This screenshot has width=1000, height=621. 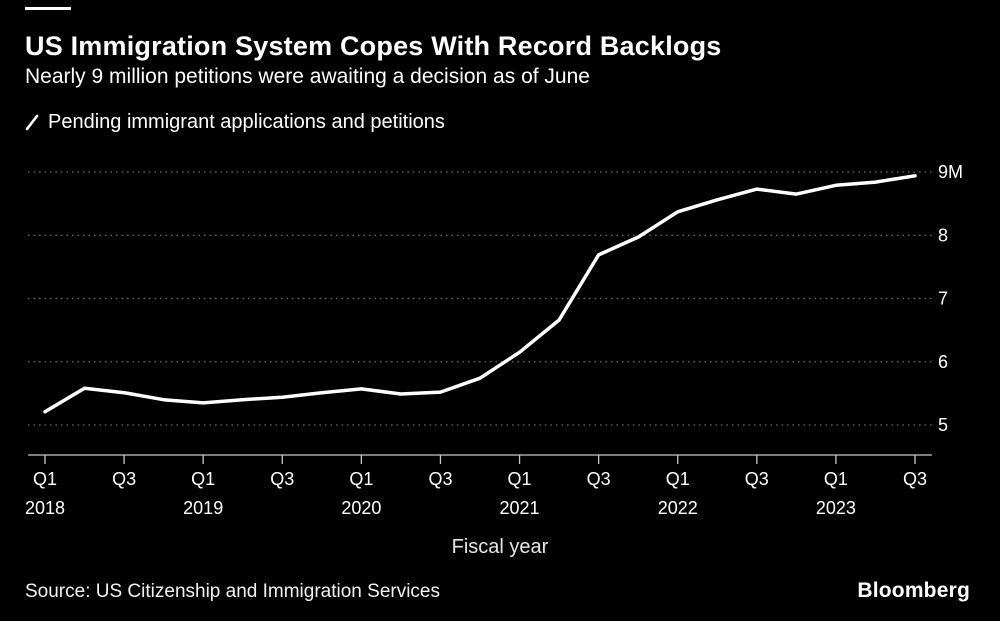 What do you see at coordinates (836, 508) in the screenshot?
I see `x-axis-year-label: 2023` at bounding box center [836, 508].